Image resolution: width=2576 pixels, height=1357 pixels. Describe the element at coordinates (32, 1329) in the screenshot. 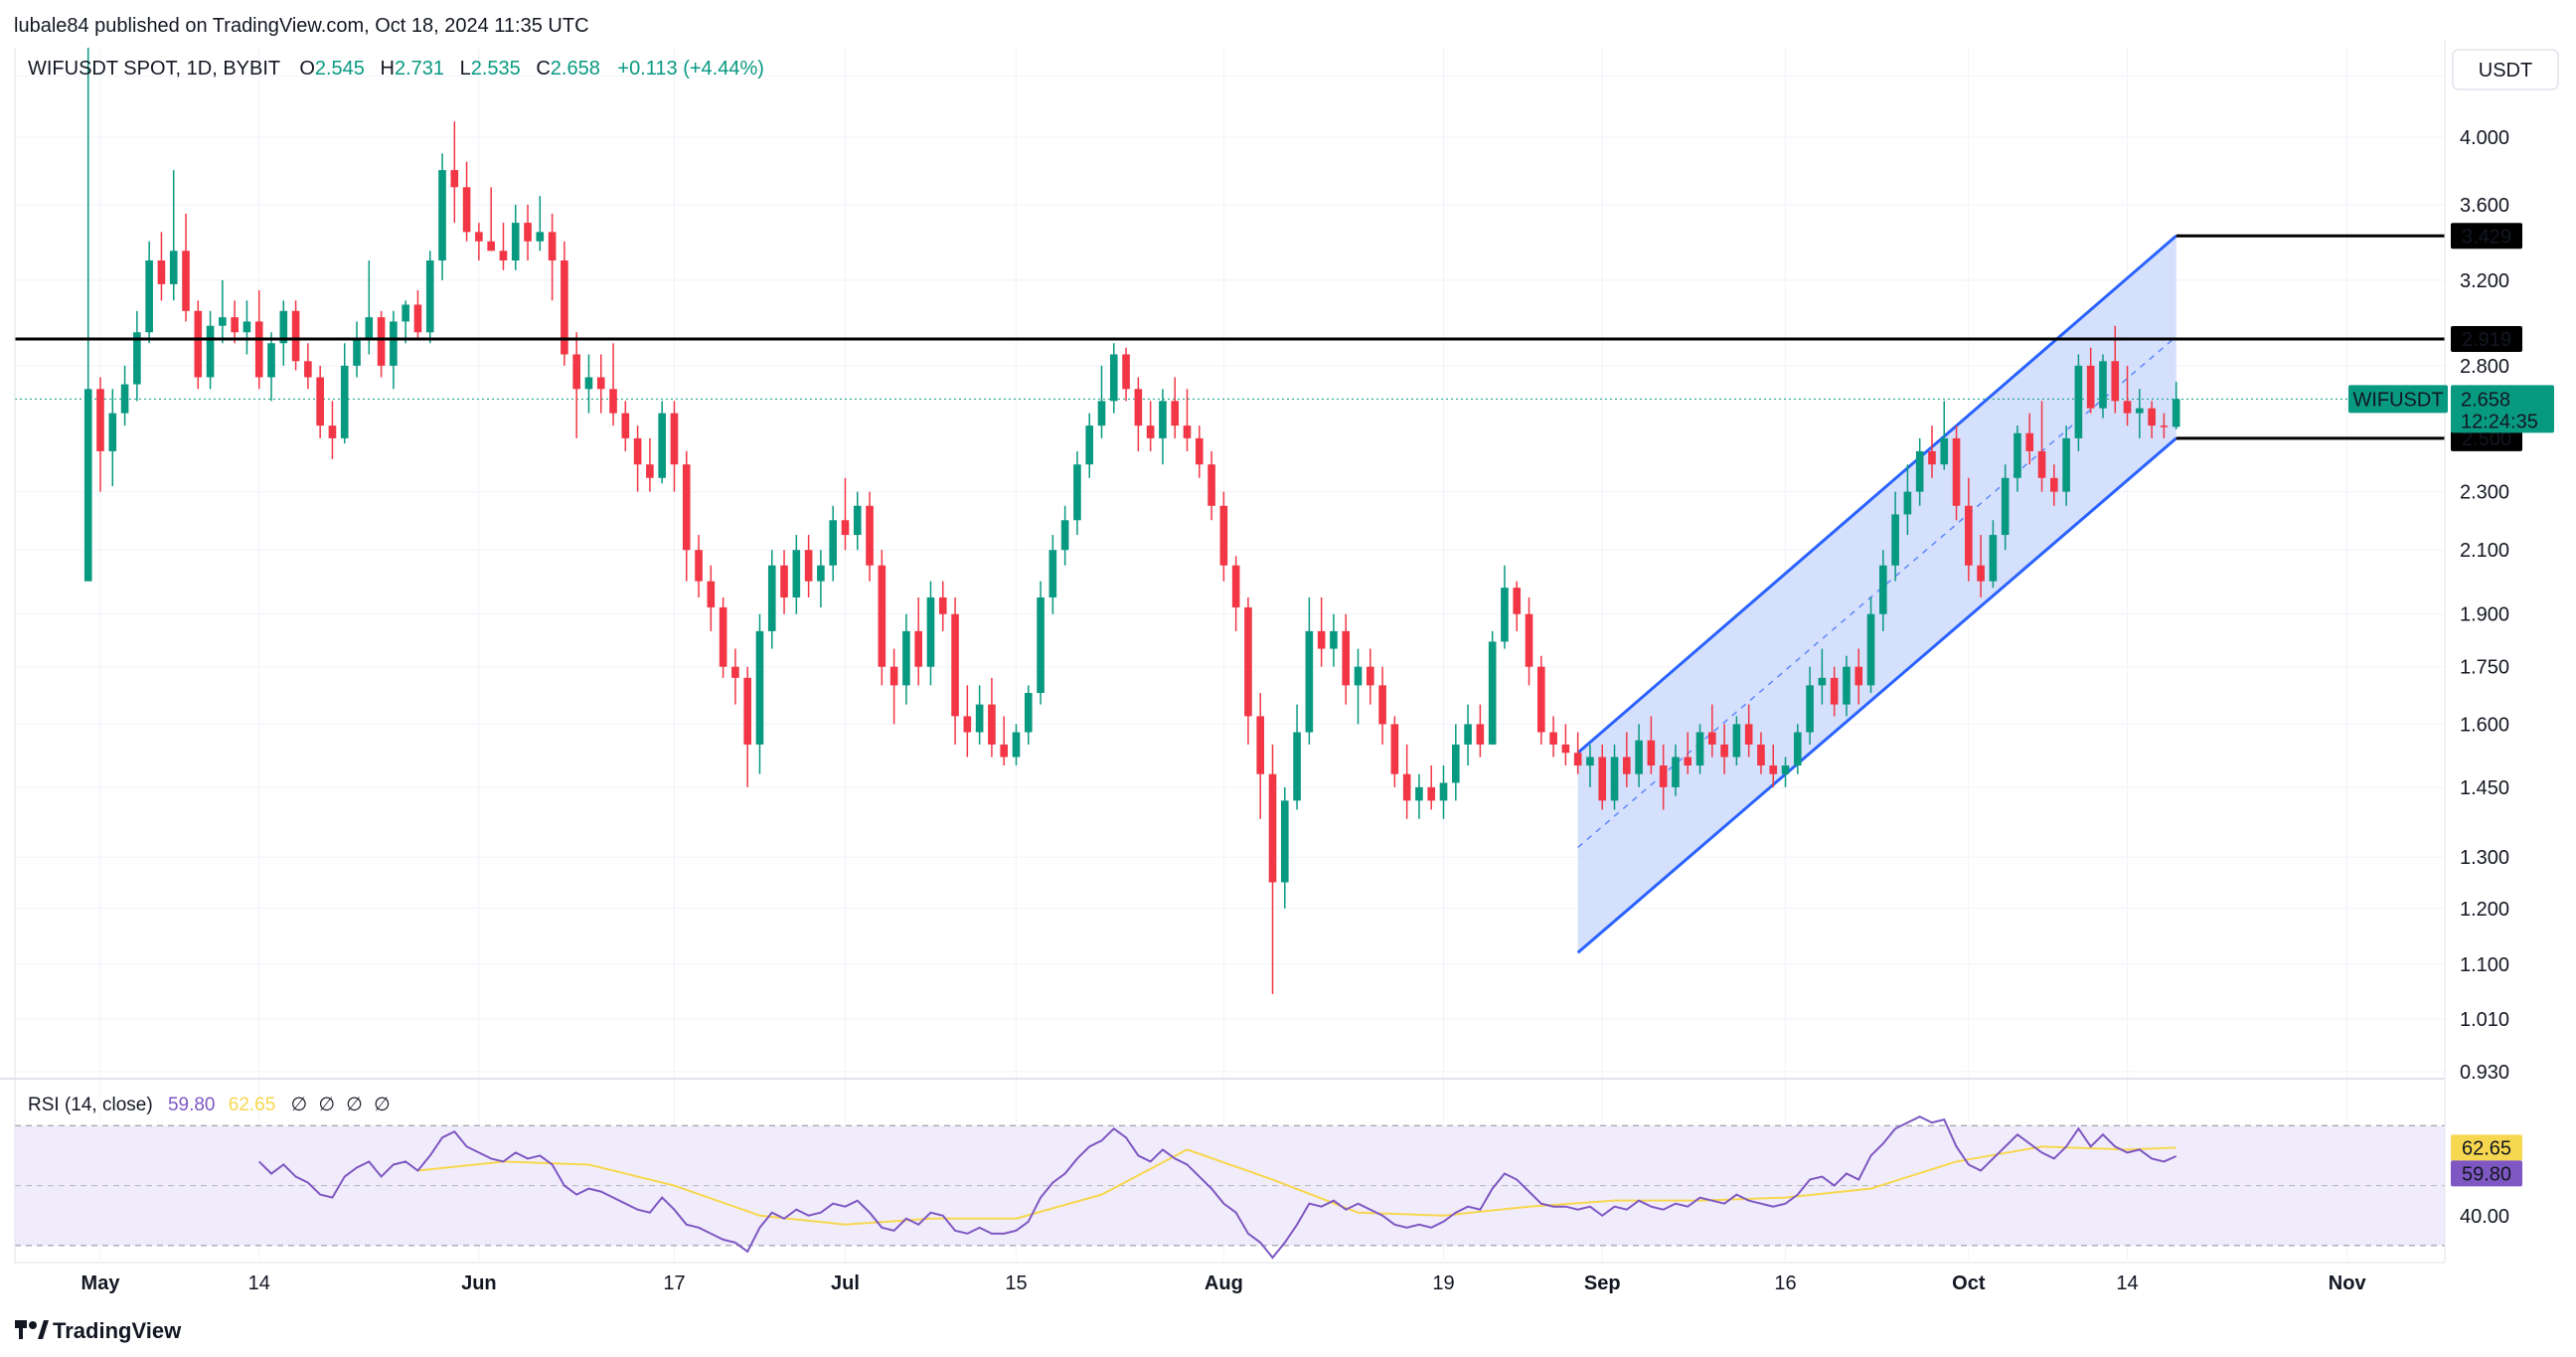

I see `tradingview-logo-icon` at that location.